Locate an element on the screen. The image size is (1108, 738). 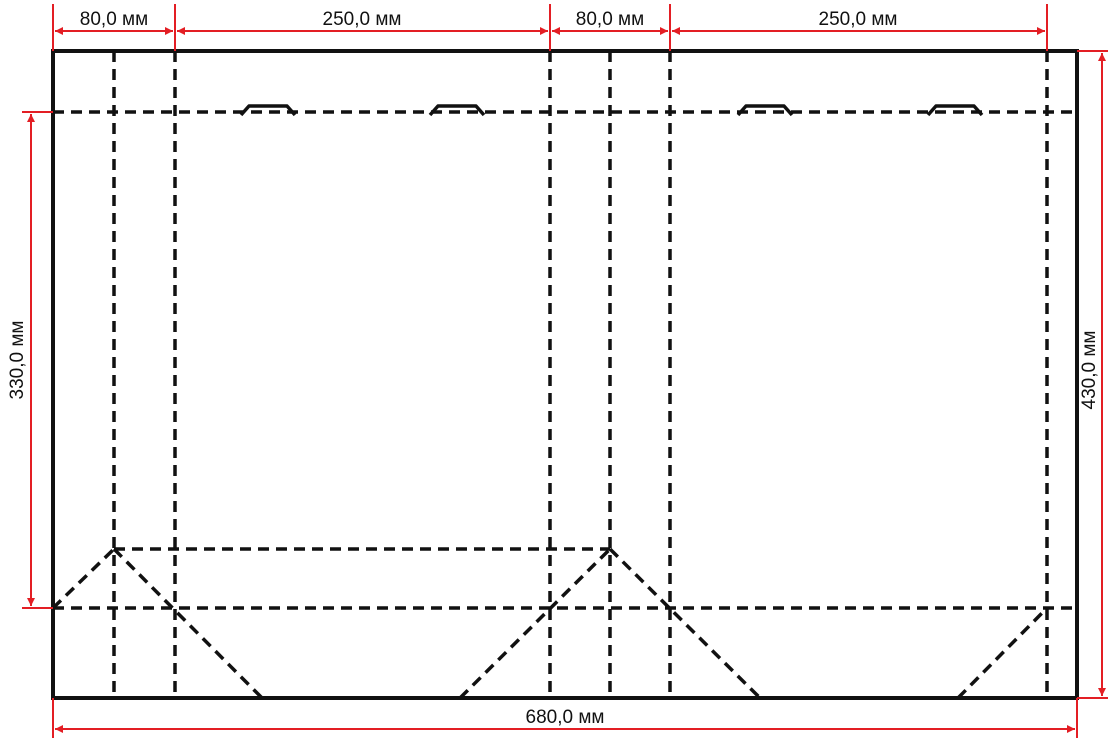
dim-label-bottom: 680,0 мм is located at coordinates (565, 717).